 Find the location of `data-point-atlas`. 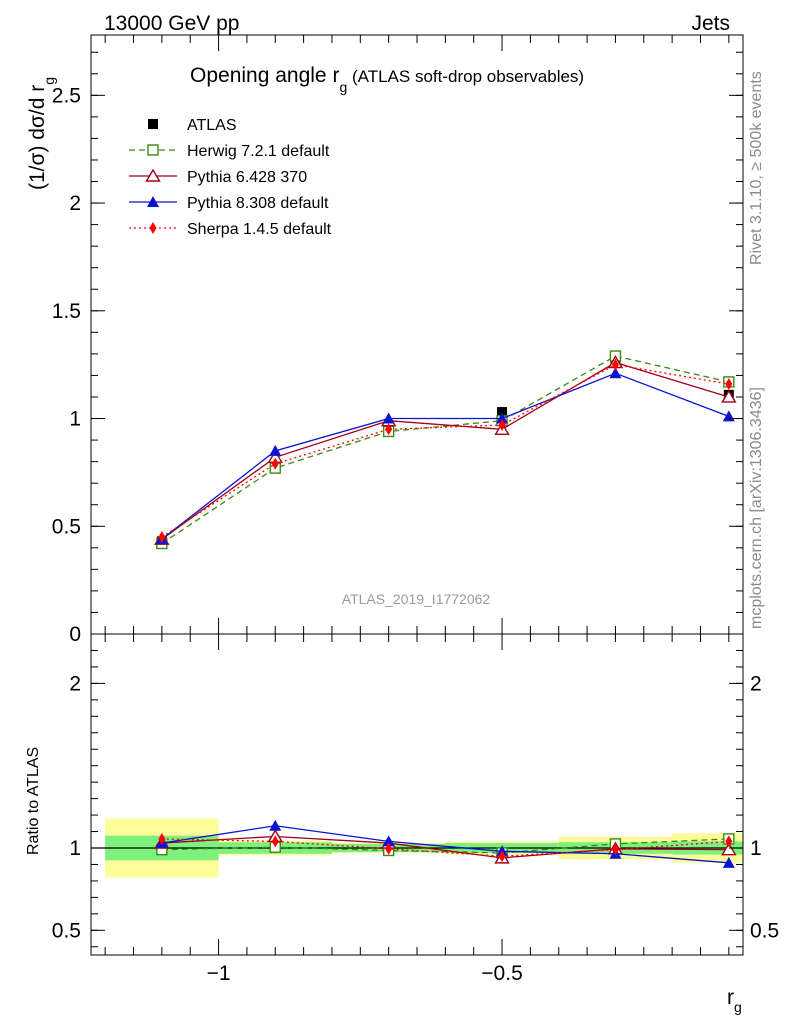

data-point-atlas is located at coordinates (502, 412).